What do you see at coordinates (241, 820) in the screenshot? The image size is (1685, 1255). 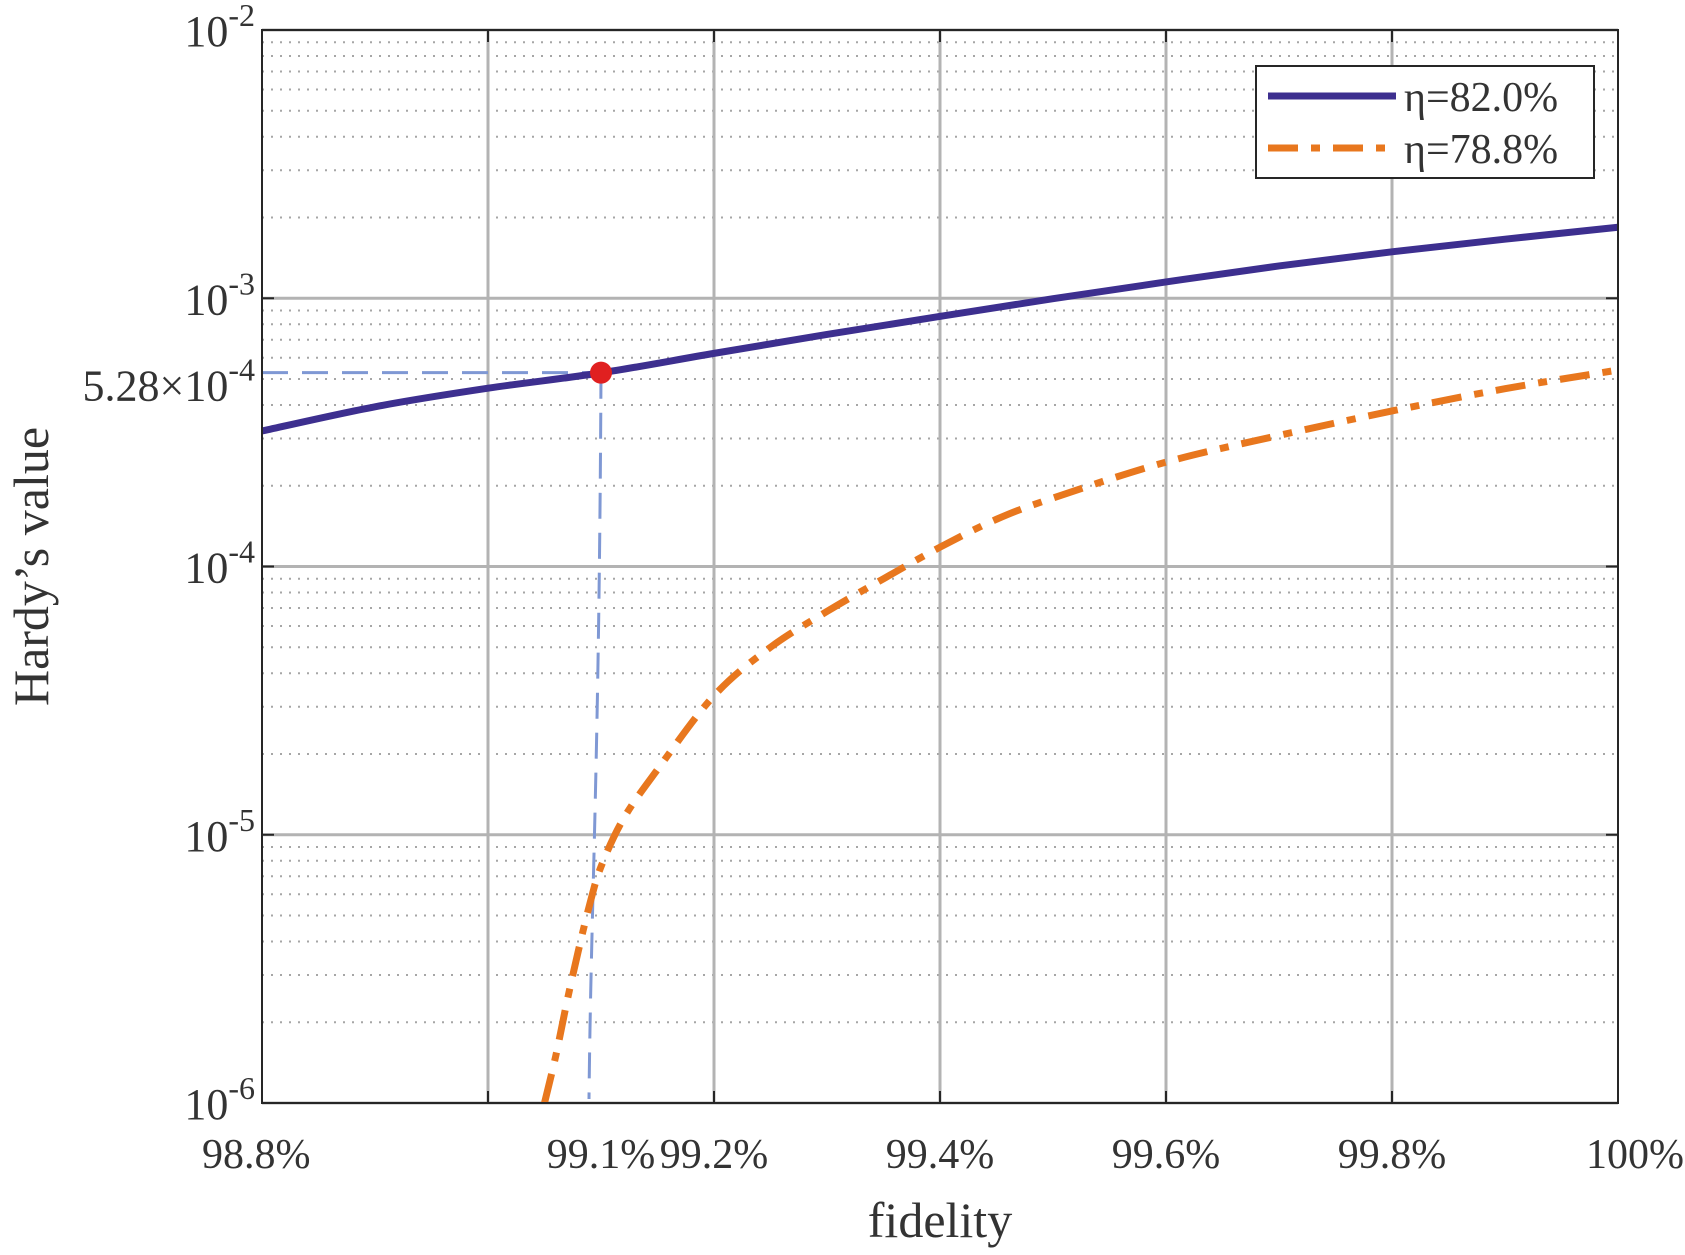 I see `y-tick-exponent: -5` at bounding box center [241, 820].